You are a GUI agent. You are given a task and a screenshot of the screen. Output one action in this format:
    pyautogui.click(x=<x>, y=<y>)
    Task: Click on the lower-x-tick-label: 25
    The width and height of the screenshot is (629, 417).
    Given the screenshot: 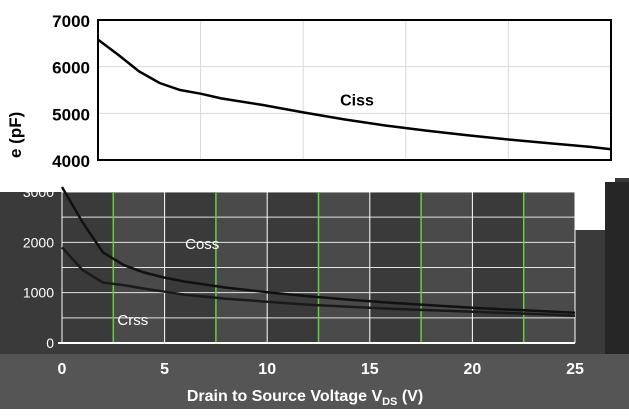 What is the action you would take?
    pyautogui.click(x=575, y=369)
    